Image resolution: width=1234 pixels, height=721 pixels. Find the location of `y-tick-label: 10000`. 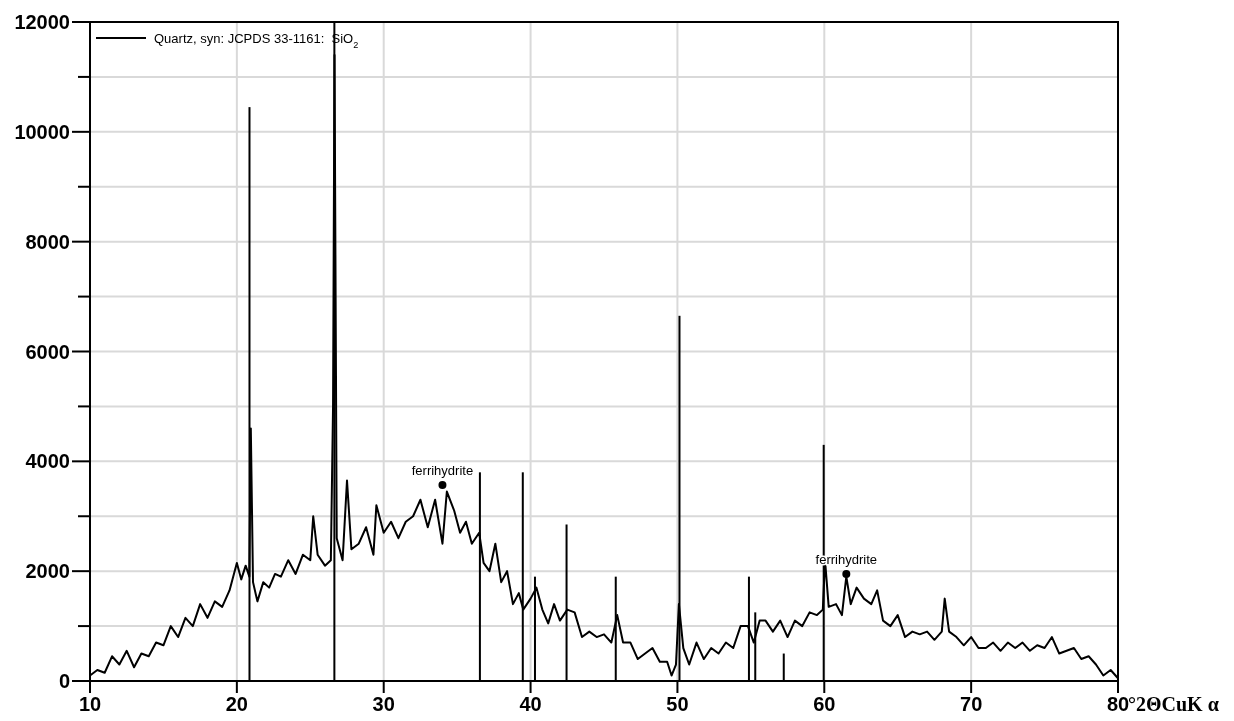

y-tick-label: 10000 is located at coordinates (42, 131).